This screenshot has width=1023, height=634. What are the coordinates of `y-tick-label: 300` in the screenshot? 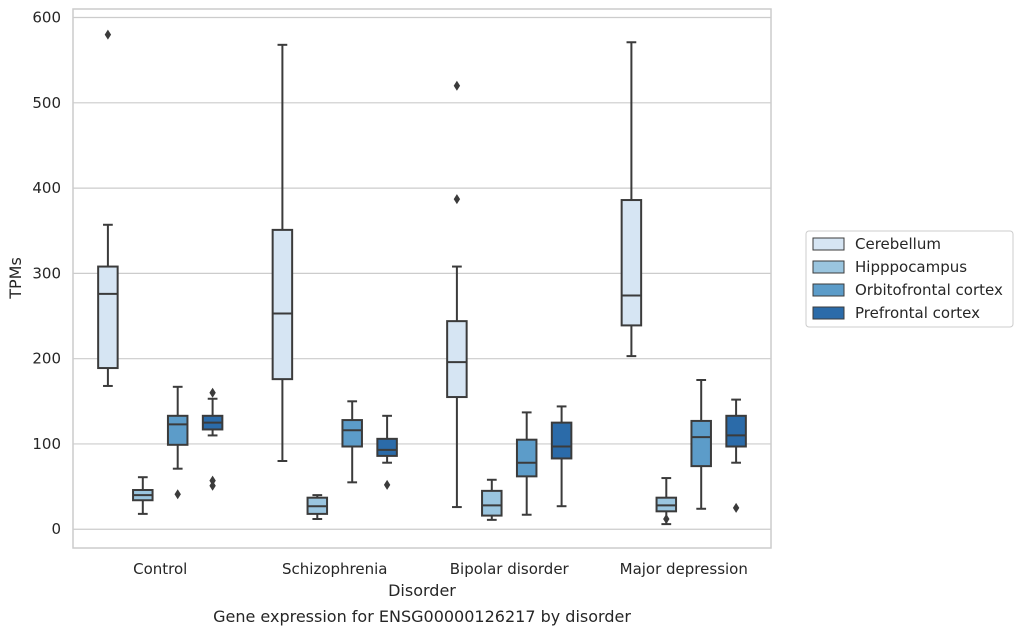 It's located at (46, 273).